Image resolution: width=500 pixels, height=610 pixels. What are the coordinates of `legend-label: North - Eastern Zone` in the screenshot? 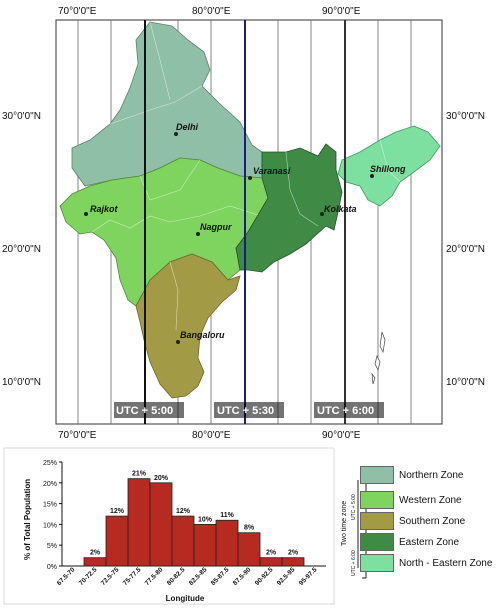 It's located at (446, 563).